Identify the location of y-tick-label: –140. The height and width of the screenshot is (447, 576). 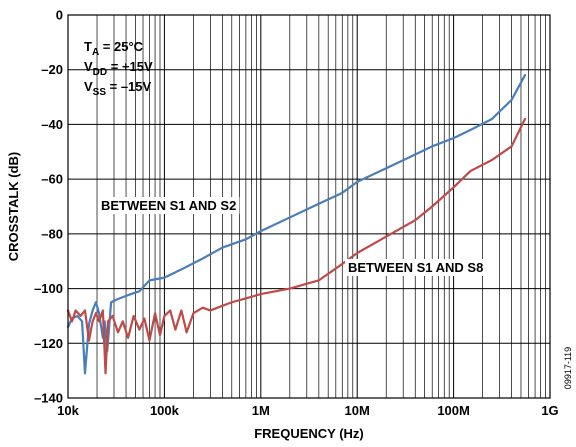
(48, 398).